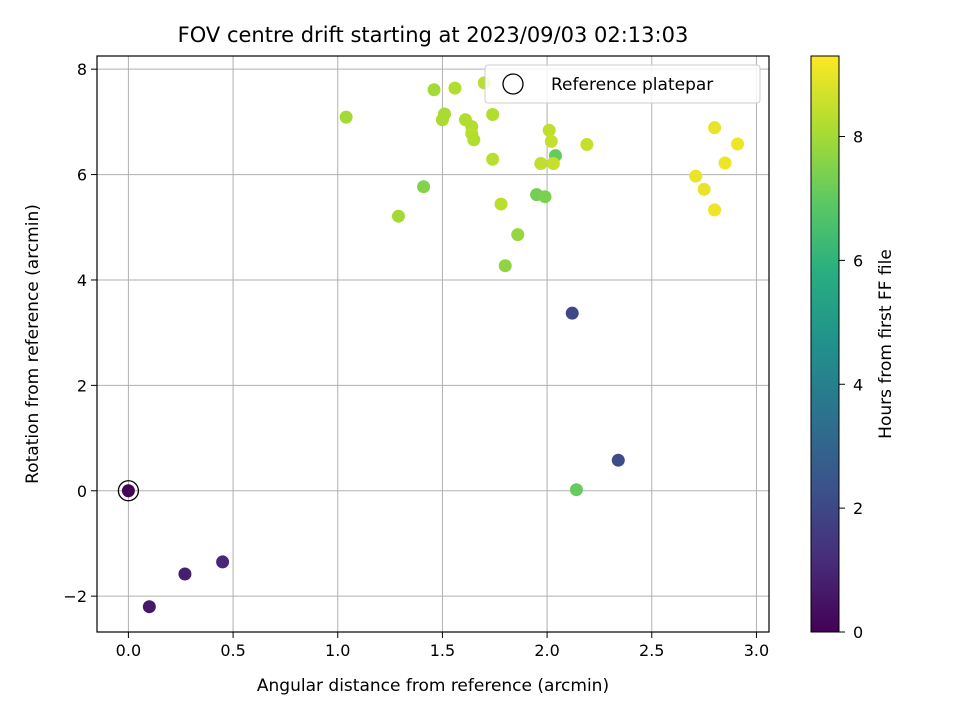 Image resolution: width=960 pixels, height=720 pixels. What do you see at coordinates (442, 650) in the screenshot?
I see `x-tick-label: 1.5` at bounding box center [442, 650].